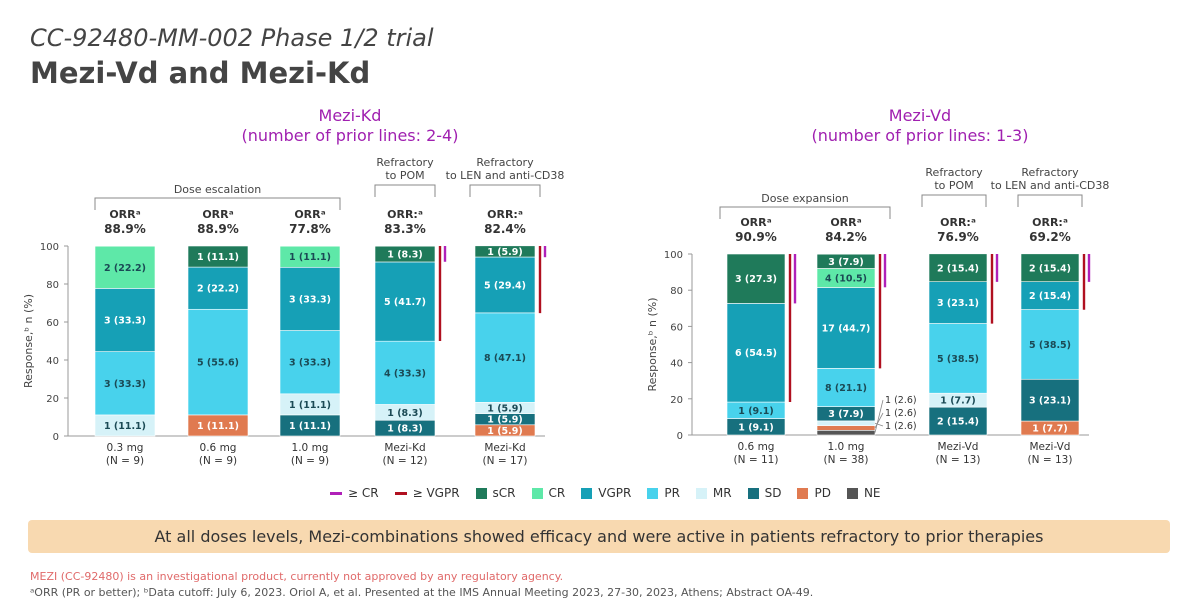 This screenshot has height=604, width=1181. What do you see at coordinates (1050, 237) in the screenshot?
I see `orr-value: 69.2%` at bounding box center [1050, 237].